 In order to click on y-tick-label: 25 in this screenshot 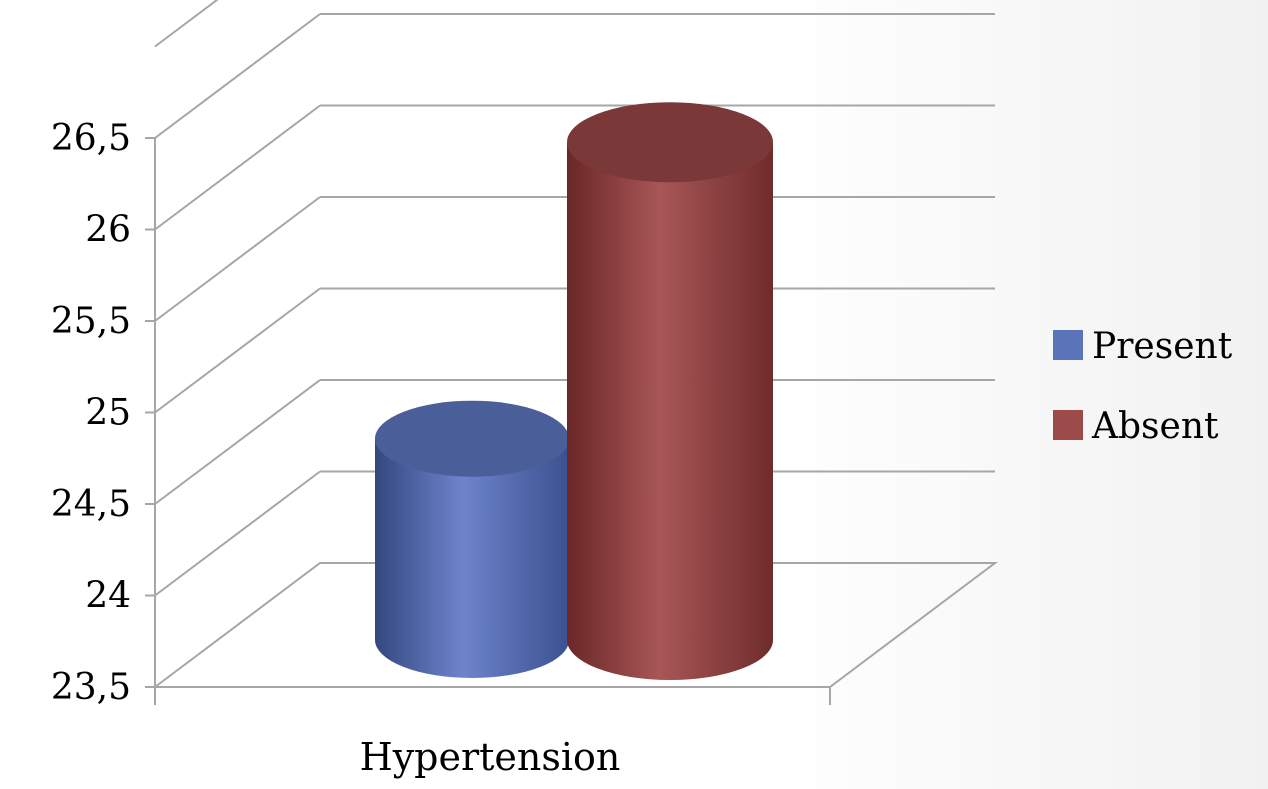, I will do `click(108, 413)`.